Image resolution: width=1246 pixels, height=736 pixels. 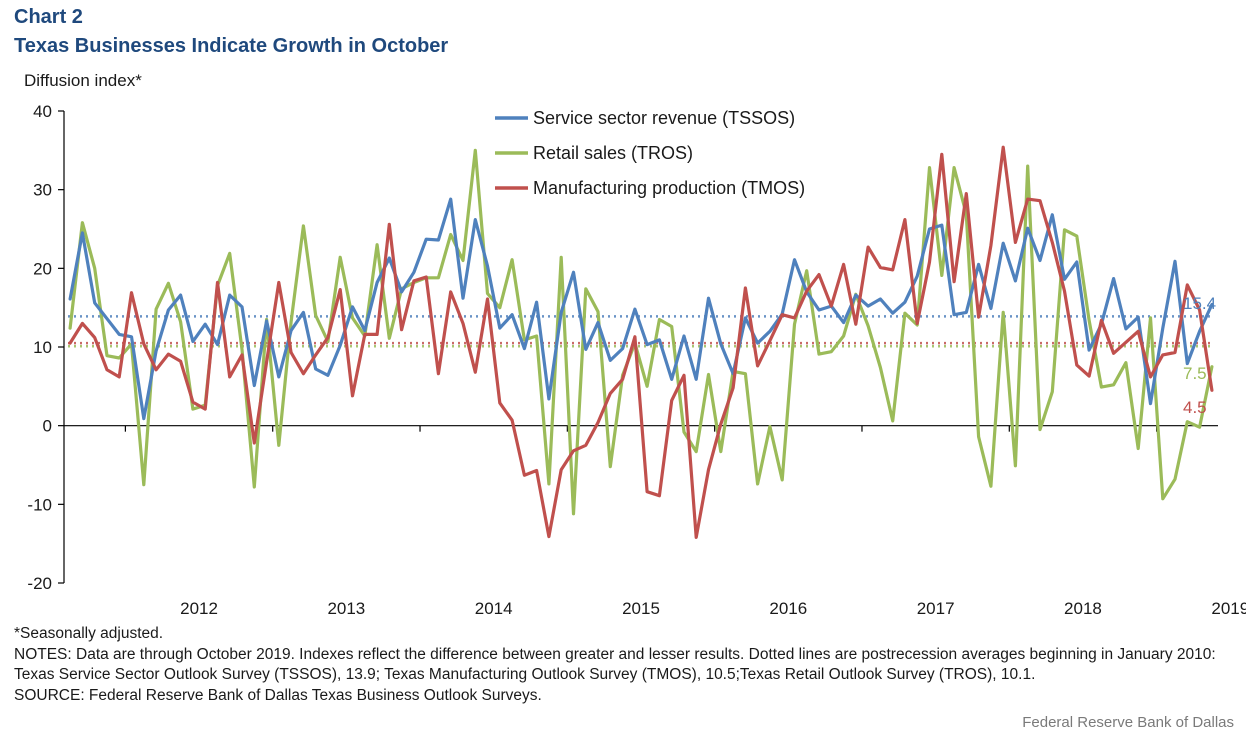 I want to click on y-axis-label: Diffusion index*, so click(x=83, y=80).